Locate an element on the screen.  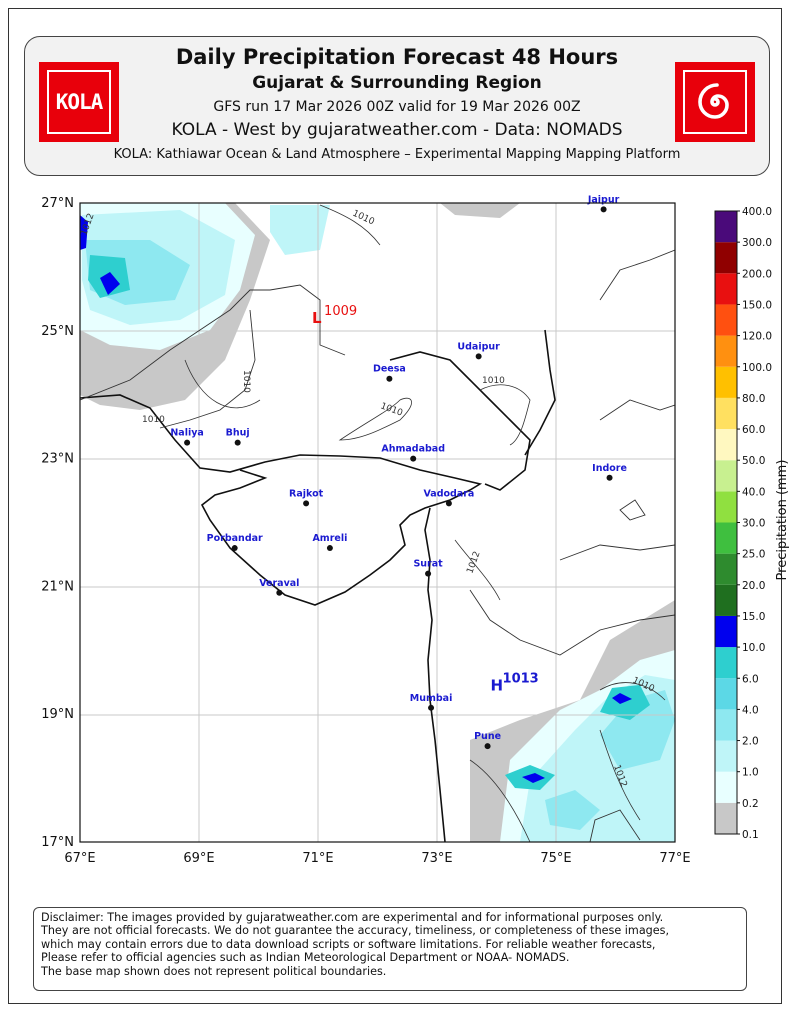
city-label: Bhuj is located at coordinates (238, 433).